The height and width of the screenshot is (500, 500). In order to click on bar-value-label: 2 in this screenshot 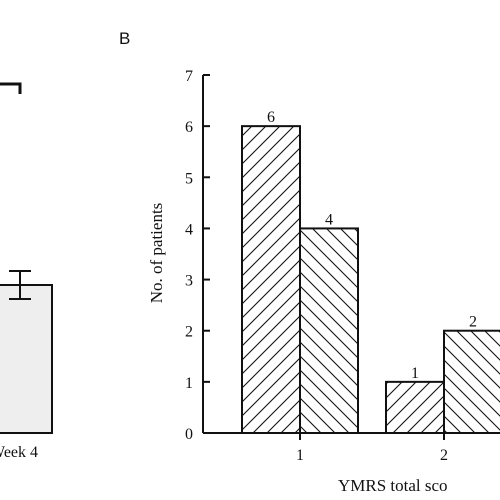, I will do `click(473, 322)`.